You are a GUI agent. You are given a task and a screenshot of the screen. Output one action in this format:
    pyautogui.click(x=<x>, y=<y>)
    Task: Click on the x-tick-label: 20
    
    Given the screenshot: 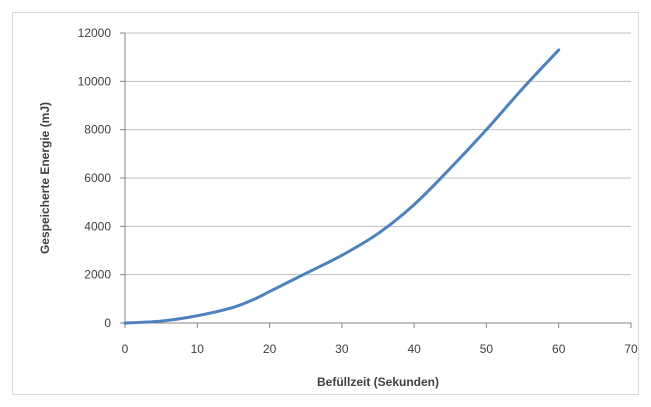 What is the action you would take?
    pyautogui.click(x=270, y=349)
    